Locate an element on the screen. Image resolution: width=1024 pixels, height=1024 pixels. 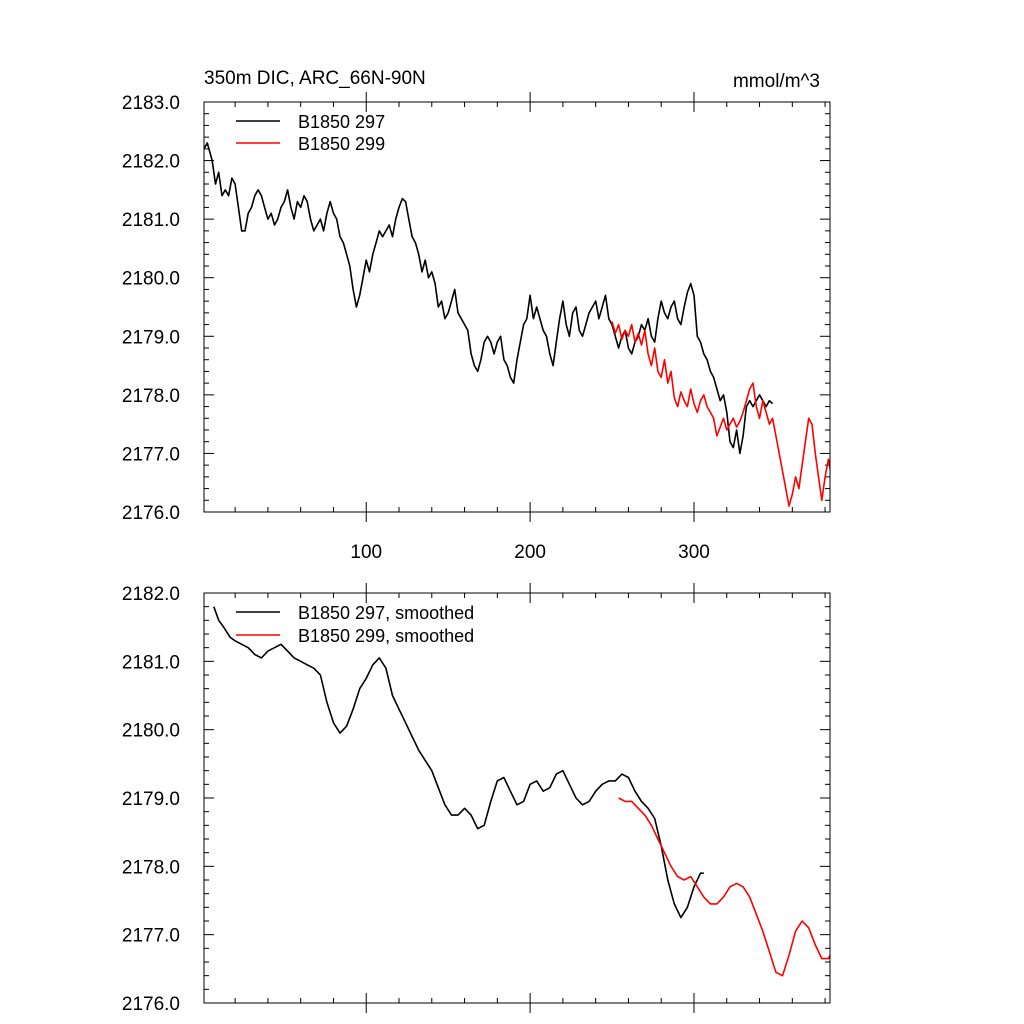
legend-label-b1850-297: B1850 297 is located at coordinates (341, 122).